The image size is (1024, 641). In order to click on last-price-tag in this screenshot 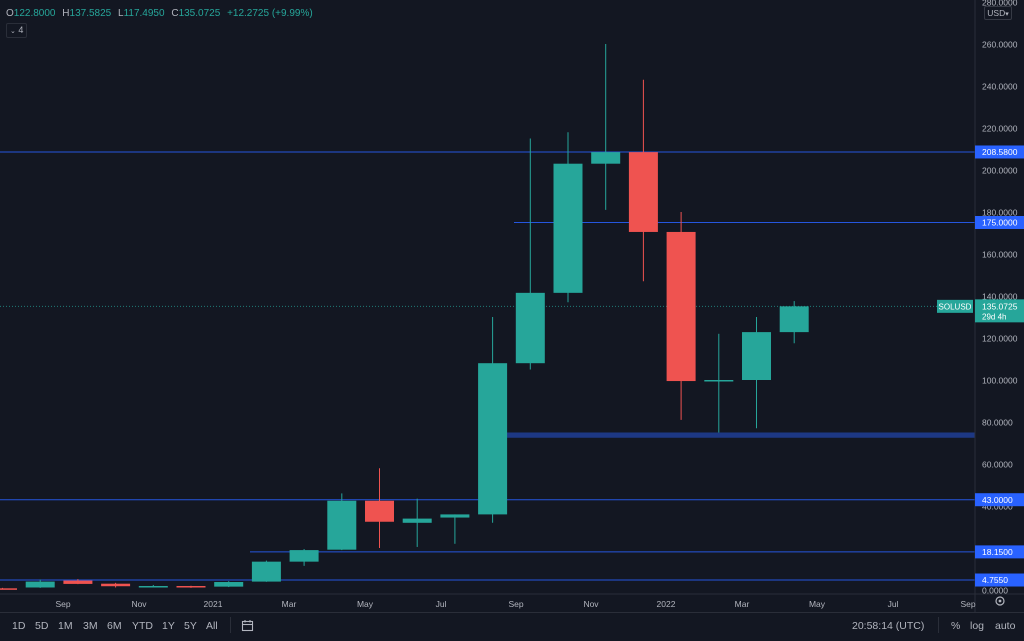, I will do `click(999, 311)`.